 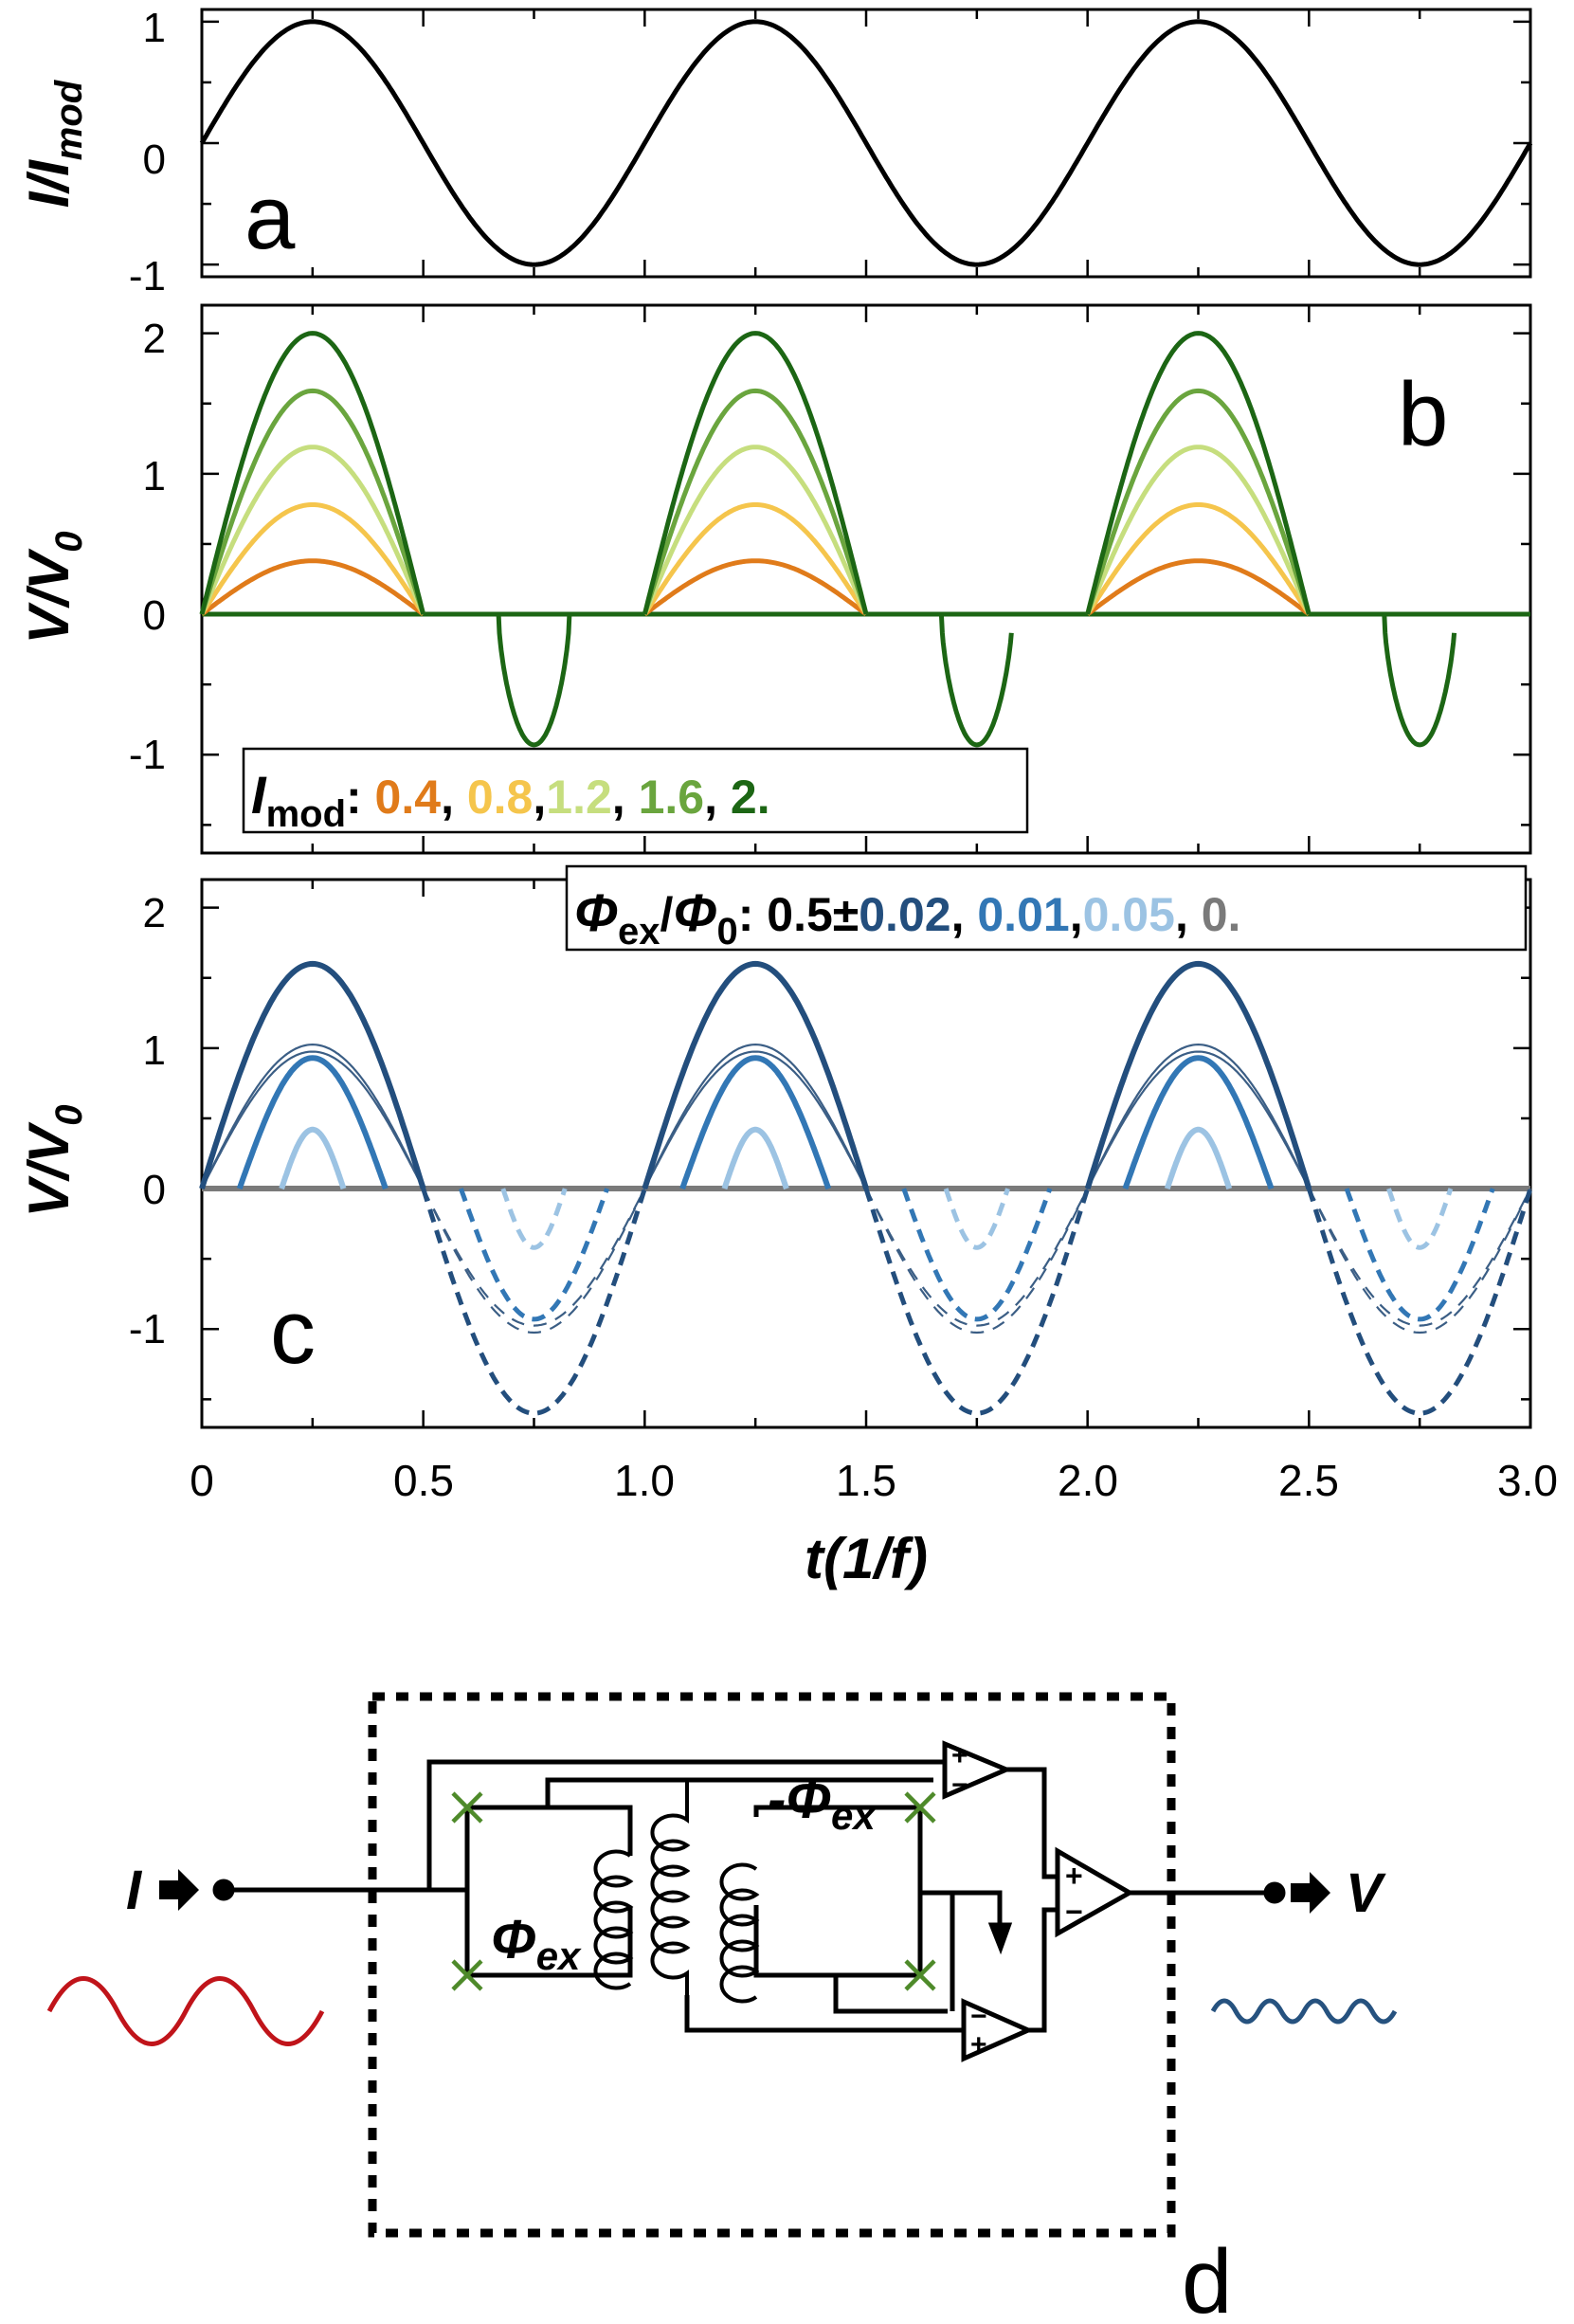 What do you see at coordinates (613, 1919) in the screenshot?
I see `left-coil` at bounding box center [613, 1919].